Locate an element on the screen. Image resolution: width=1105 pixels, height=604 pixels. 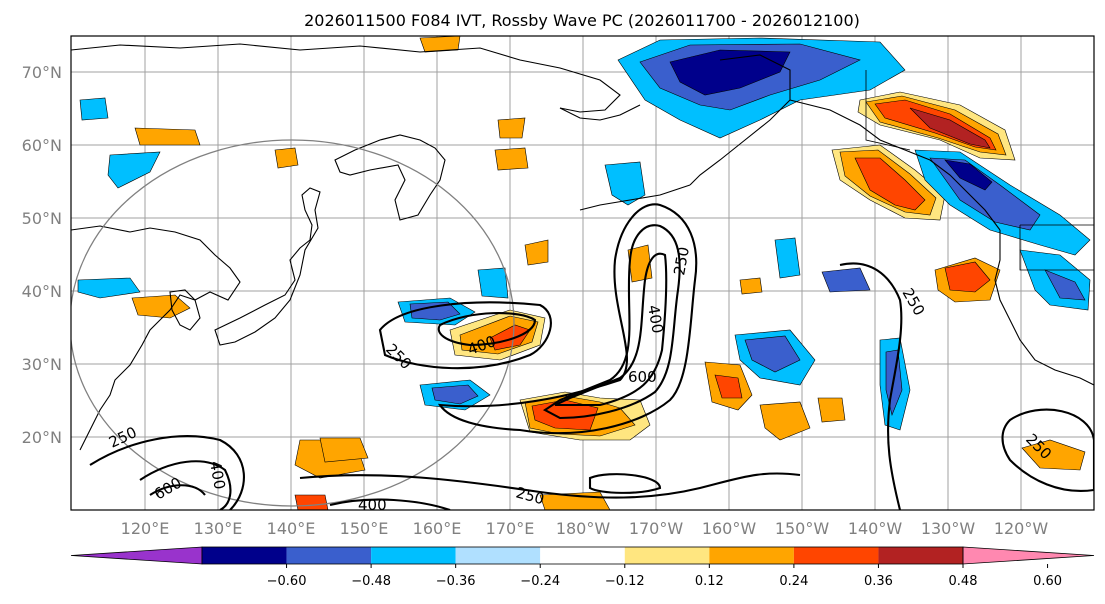
lon-label: 170°E is located at coordinates (510, 528).